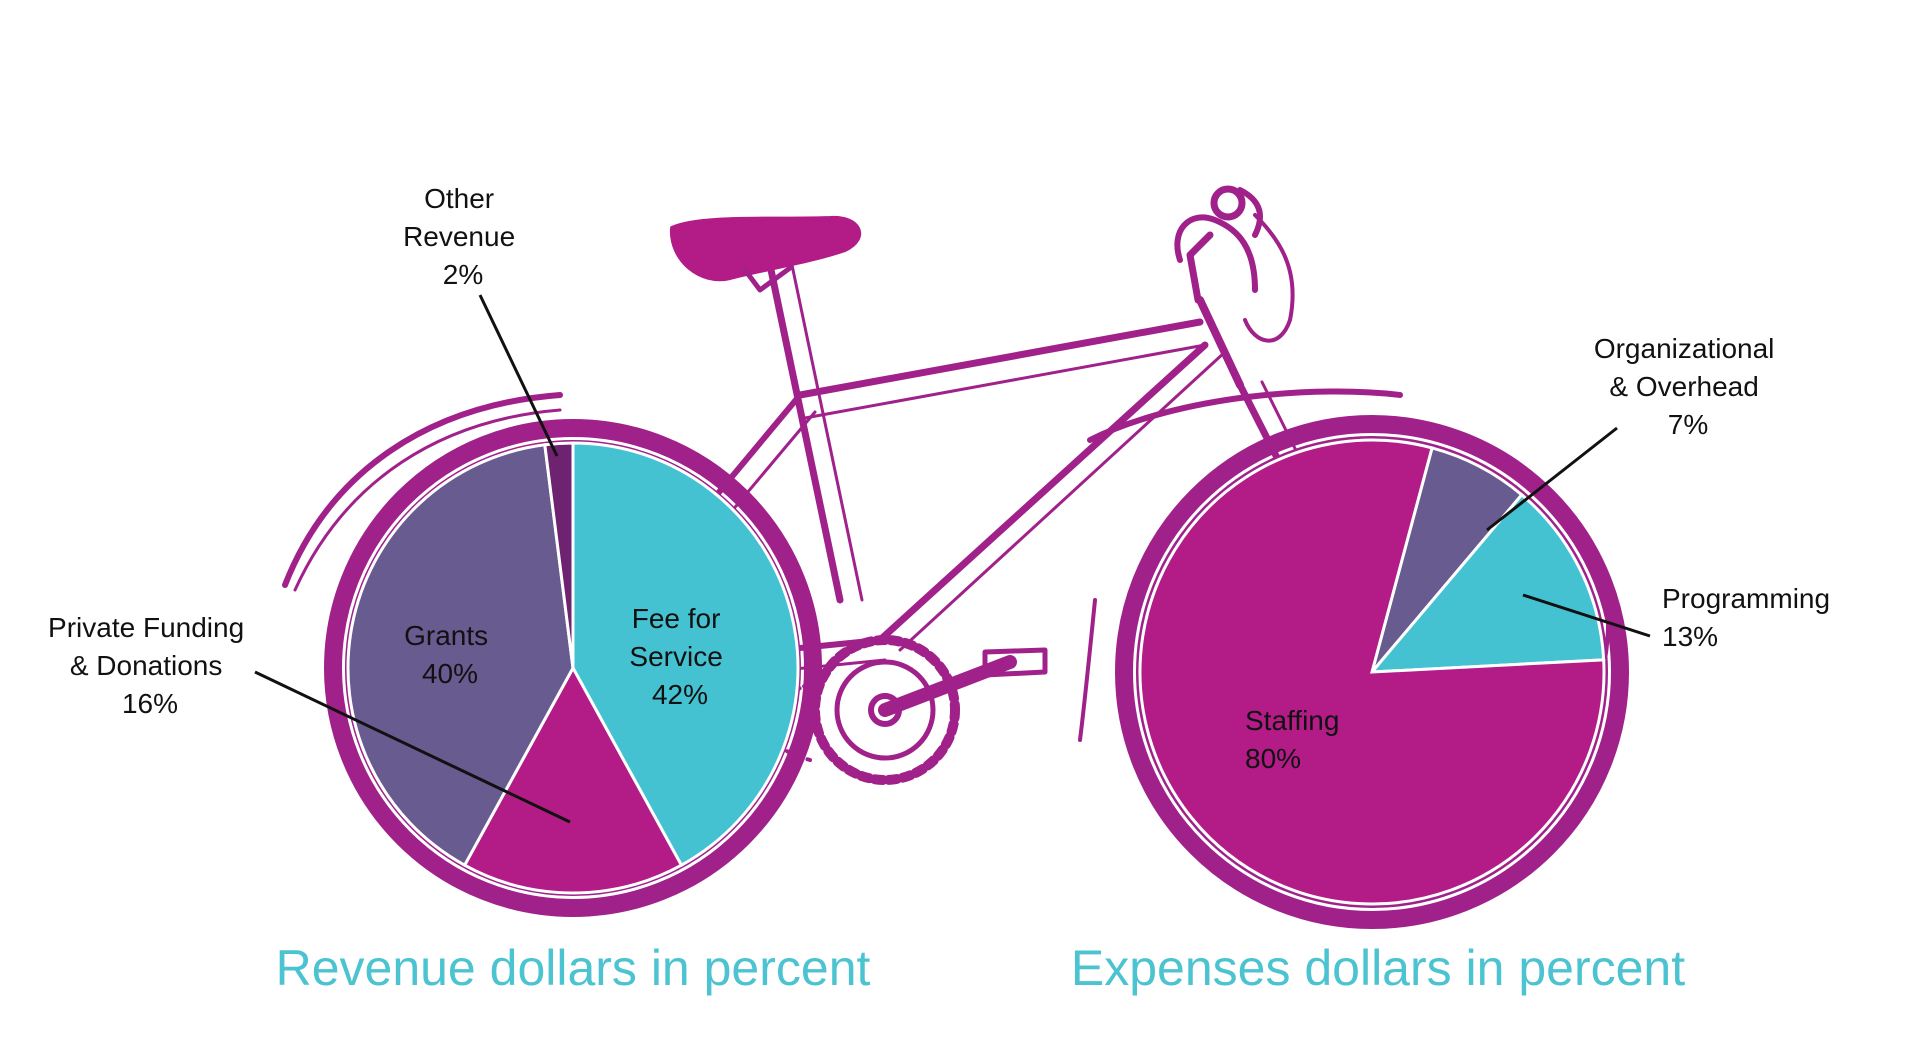 The image size is (1920, 1043). What do you see at coordinates (1296, 739) in the screenshot?
I see `label-staffing: Staffing 80%` at bounding box center [1296, 739].